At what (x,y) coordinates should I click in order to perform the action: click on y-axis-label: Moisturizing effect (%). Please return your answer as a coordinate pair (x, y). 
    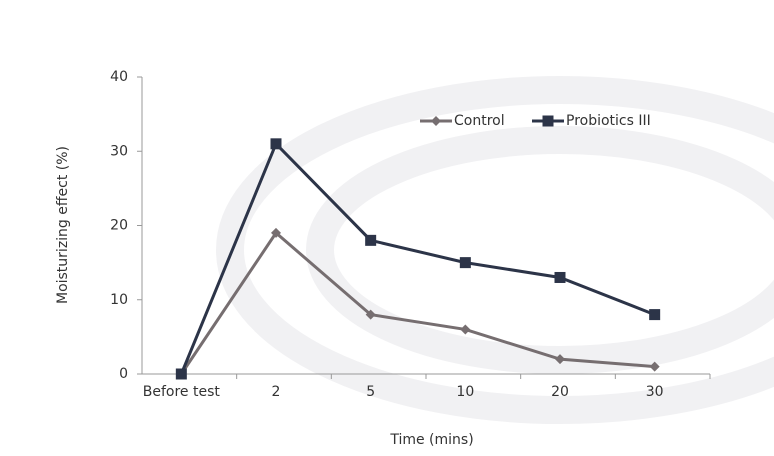
    Looking at the image, I should click on (63, 225).